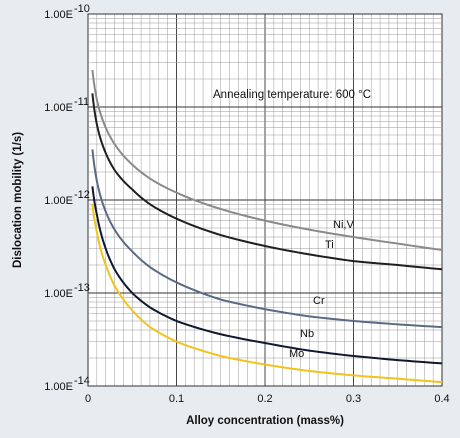 Image resolution: width=460 pixels, height=438 pixels. Describe the element at coordinates (82, 288) in the screenshot. I see `y-tick-exponent: -13` at that location.